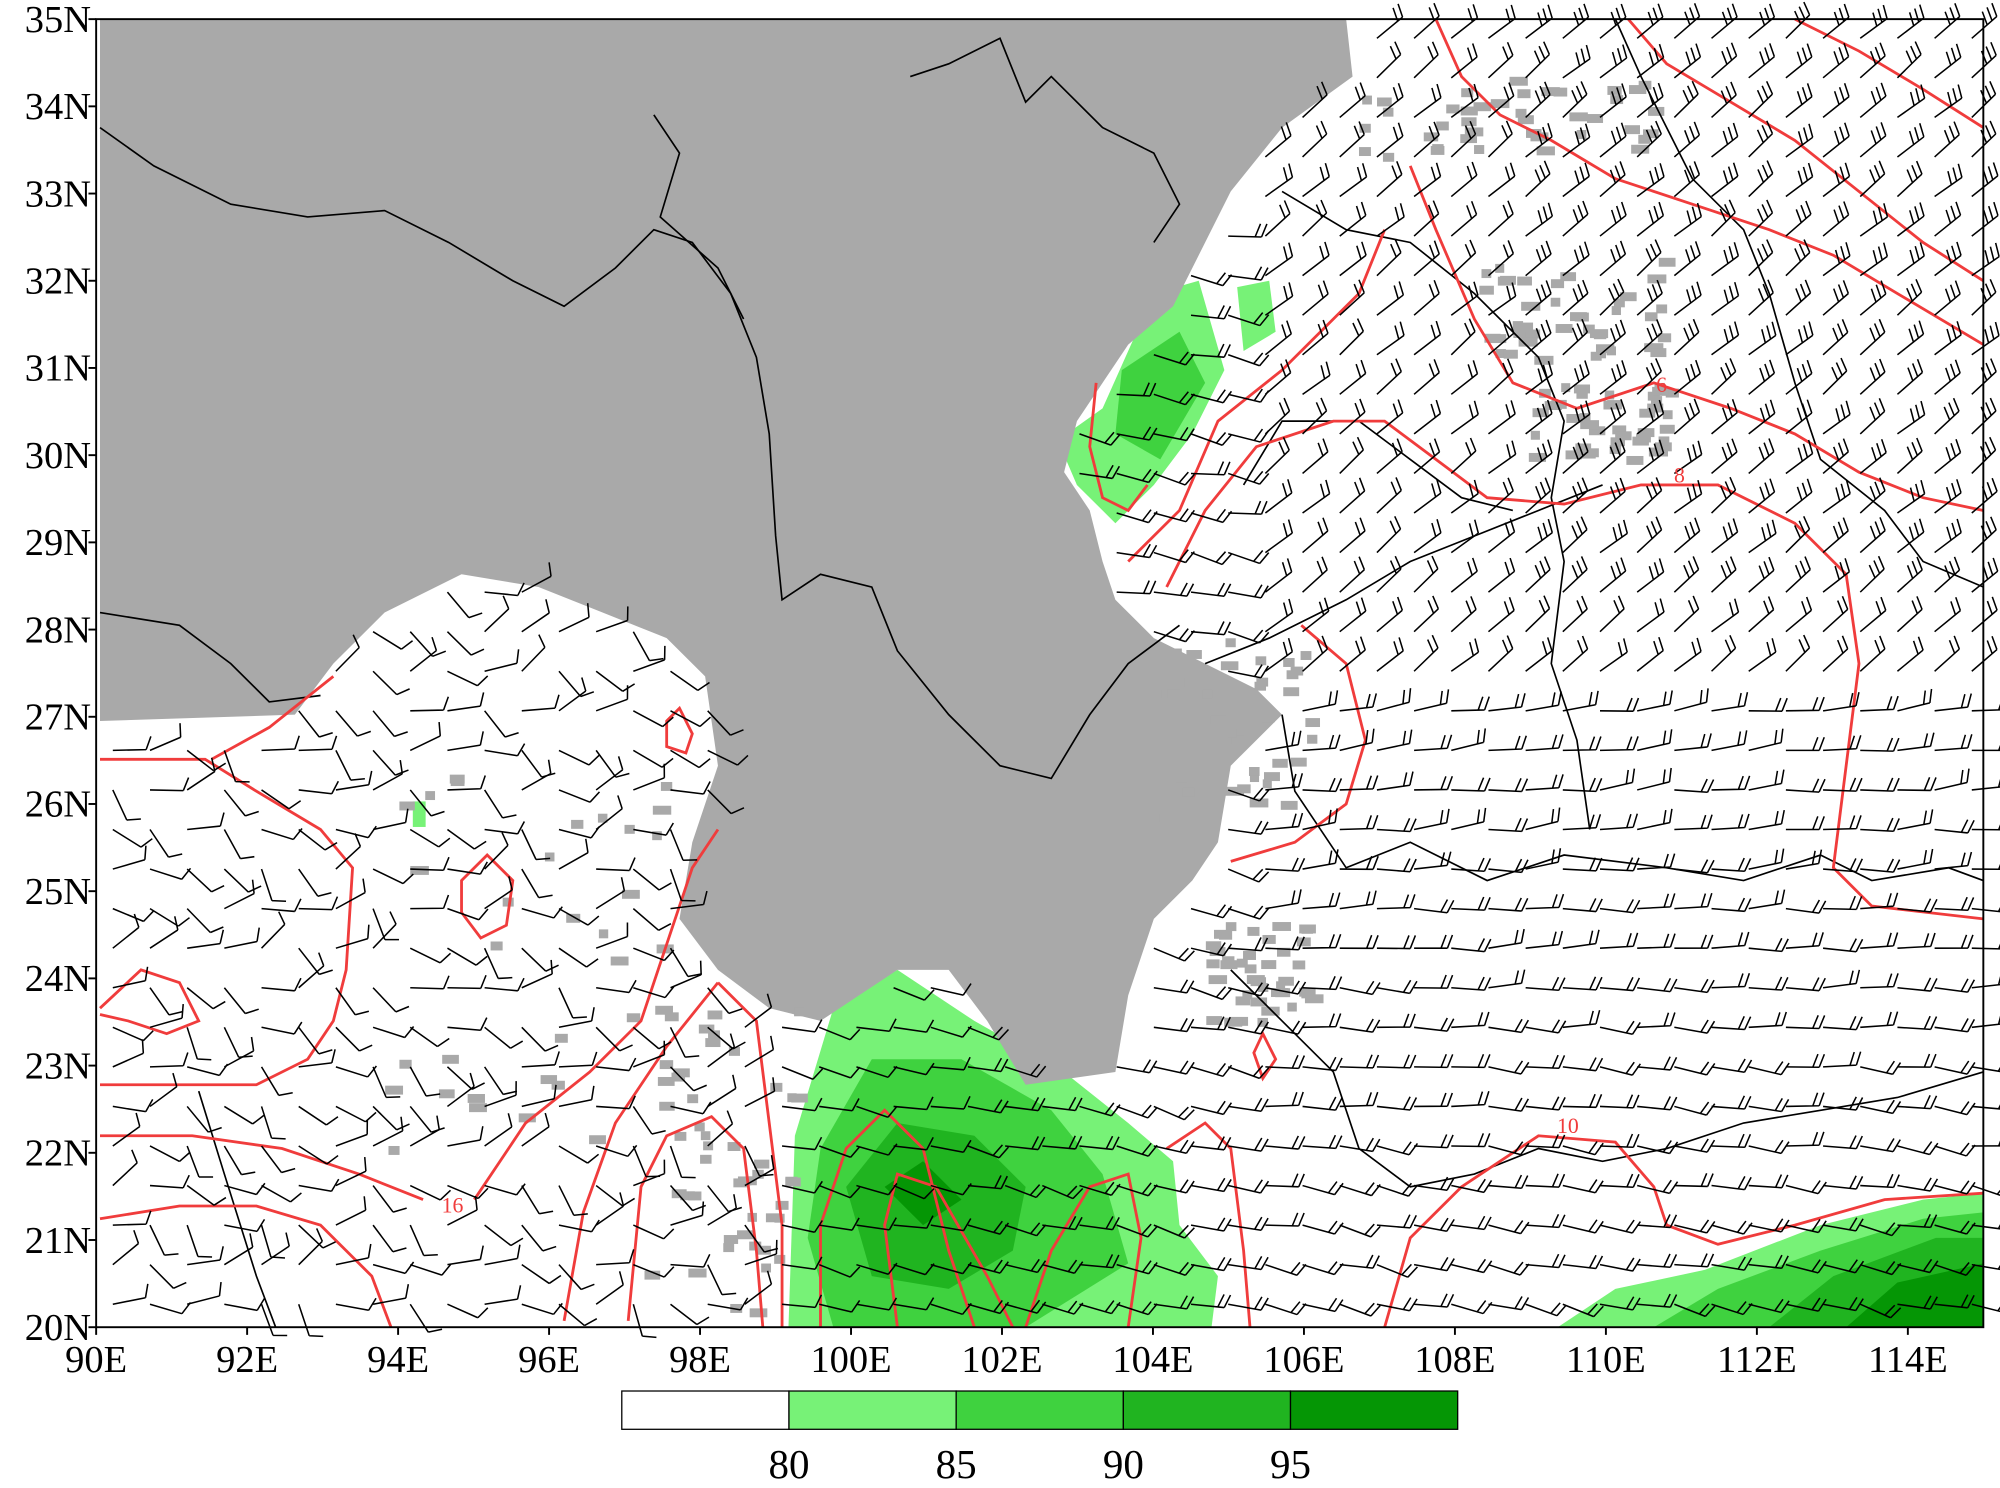 The height and width of the screenshot is (1488, 2000). Describe the element at coordinates (956, 1464) in the screenshot. I see `colorbar-label: 85` at that location.